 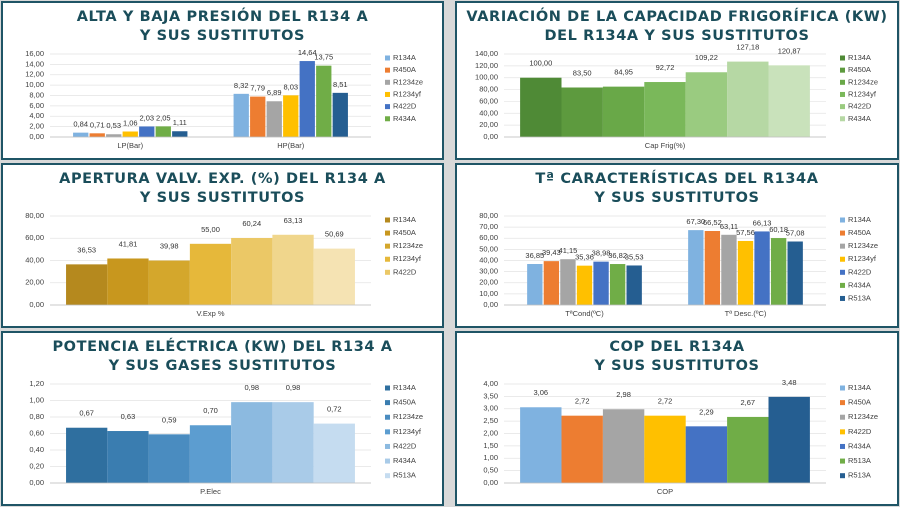 What do you see at coordinates (210, 313) in the screenshot?
I see `x-tick-label: V.Exp %` at bounding box center [210, 313].